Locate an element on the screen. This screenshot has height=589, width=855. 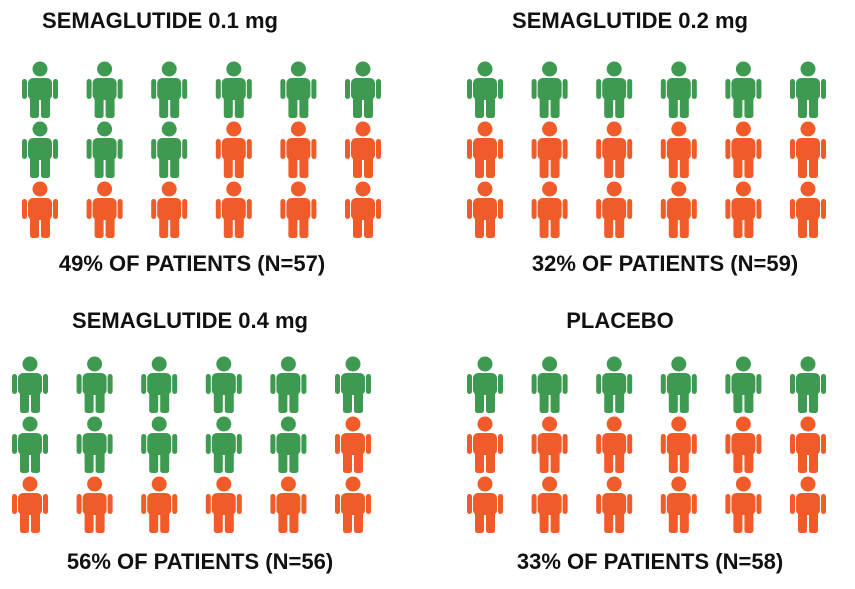
panel-title: SEMAGLUTIDE 0.2 mg is located at coordinates (630, 20).